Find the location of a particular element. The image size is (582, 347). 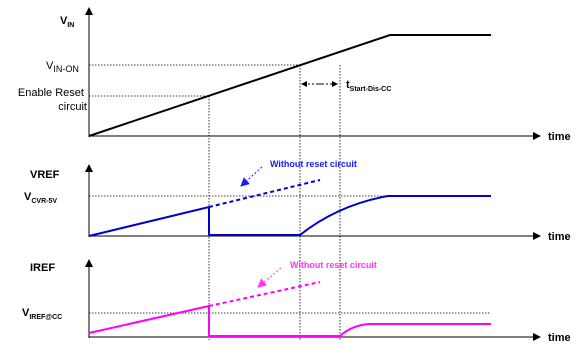

iref-y-label: IREF is located at coordinates (42, 268).